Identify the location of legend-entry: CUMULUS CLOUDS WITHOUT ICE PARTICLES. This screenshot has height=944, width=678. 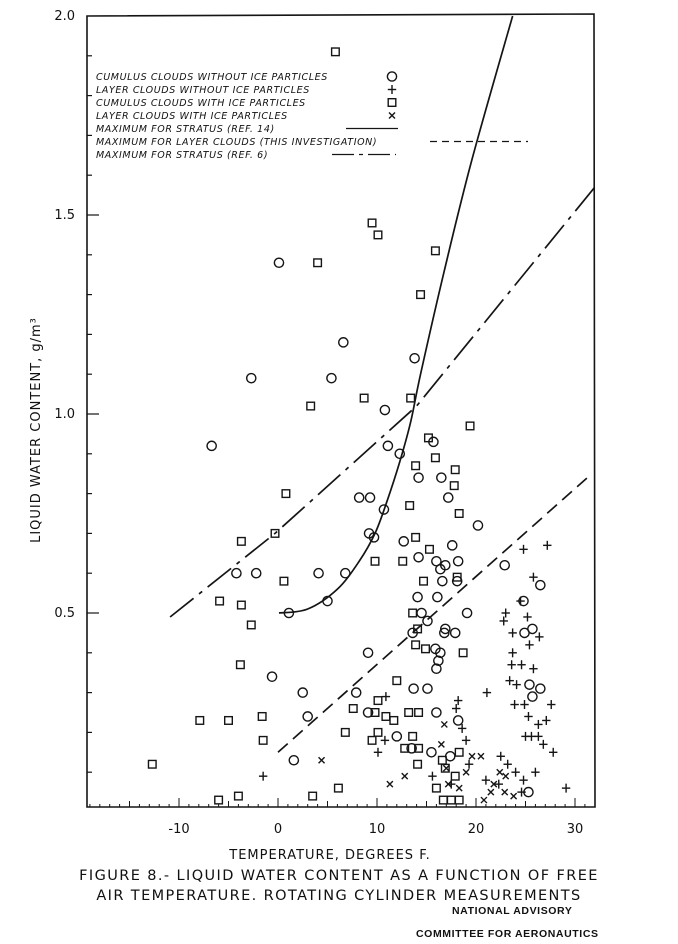
(212, 77).